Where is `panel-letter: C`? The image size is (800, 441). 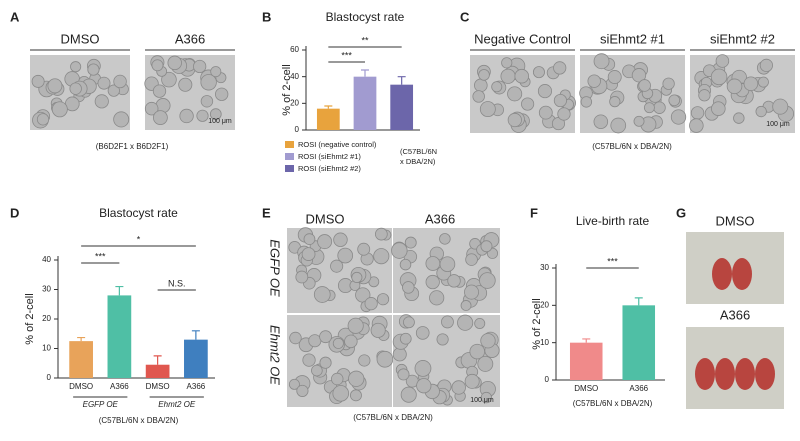
panel-letter: C is located at coordinates (465, 16).